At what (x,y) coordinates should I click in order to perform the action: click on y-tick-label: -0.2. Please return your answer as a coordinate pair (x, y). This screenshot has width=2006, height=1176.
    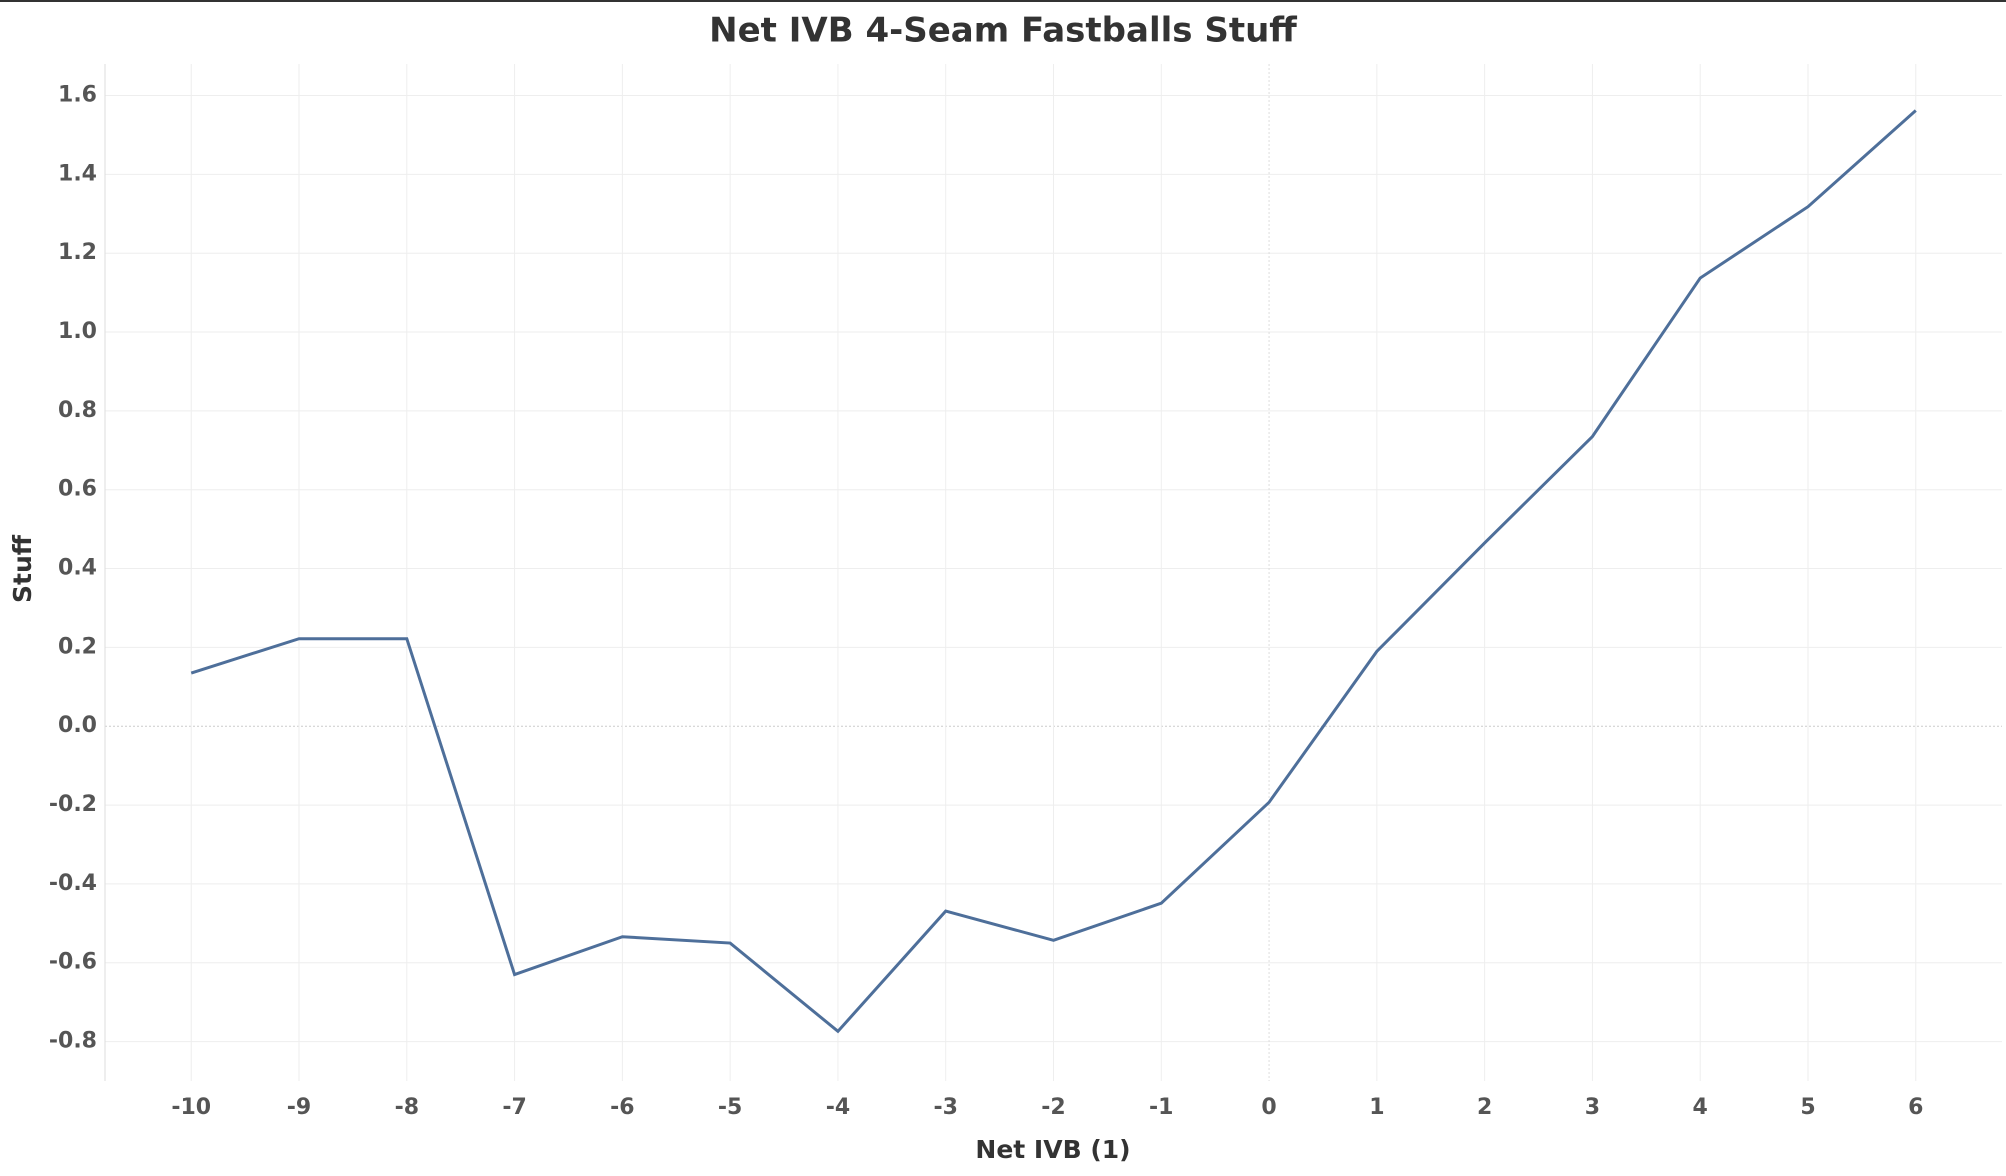
    Looking at the image, I should click on (73, 804).